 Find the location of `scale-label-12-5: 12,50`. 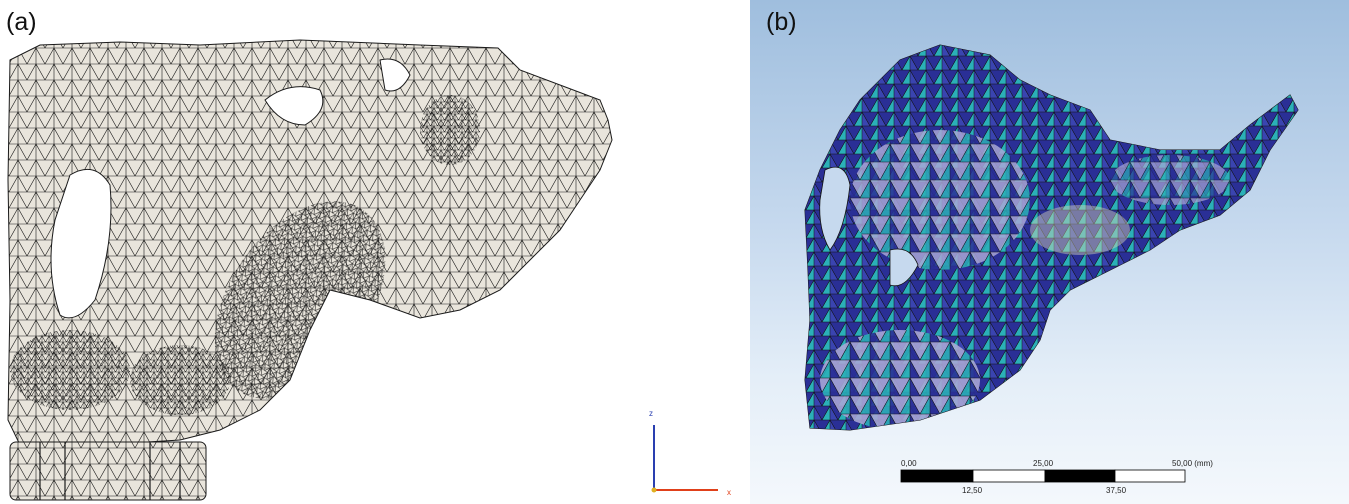

scale-label-12-5: 12,50 is located at coordinates (972, 490).